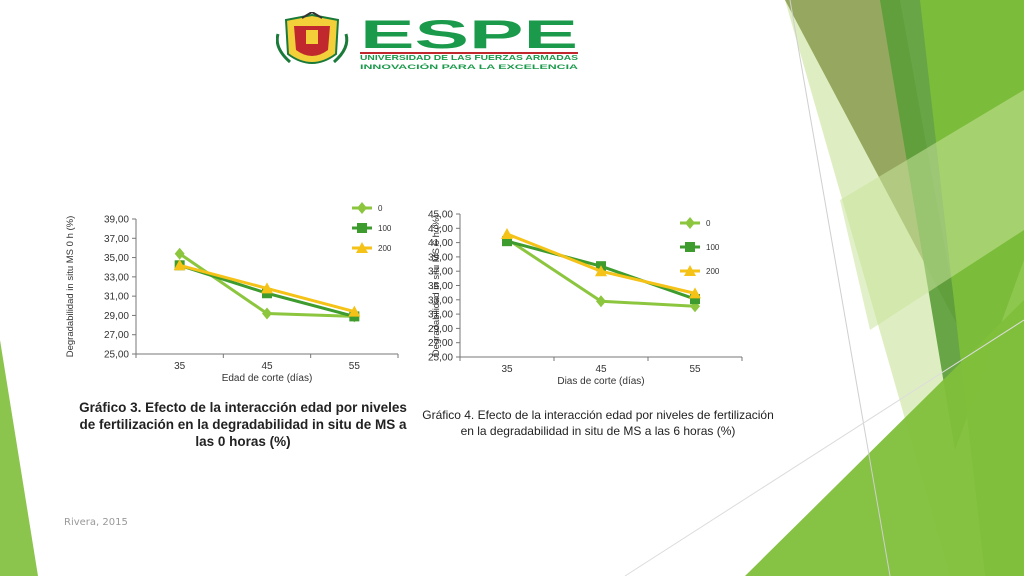 Image resolution: width=1024 pixels, height=576 pixels. I want to click on left-accent-shape, so click(19, 458).